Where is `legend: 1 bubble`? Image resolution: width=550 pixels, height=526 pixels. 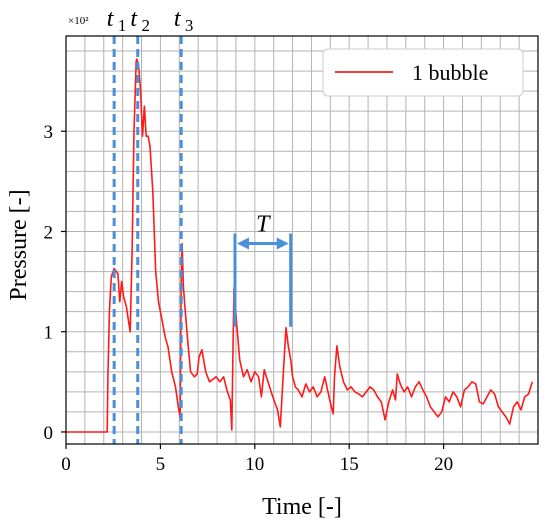
legend: 1 bubble is located at coordinates (423, 72).